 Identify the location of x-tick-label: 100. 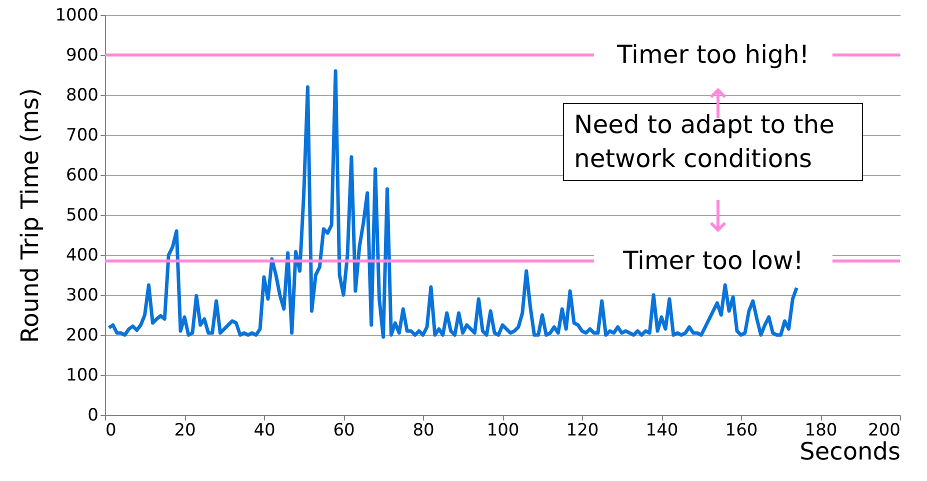
(503, 430).